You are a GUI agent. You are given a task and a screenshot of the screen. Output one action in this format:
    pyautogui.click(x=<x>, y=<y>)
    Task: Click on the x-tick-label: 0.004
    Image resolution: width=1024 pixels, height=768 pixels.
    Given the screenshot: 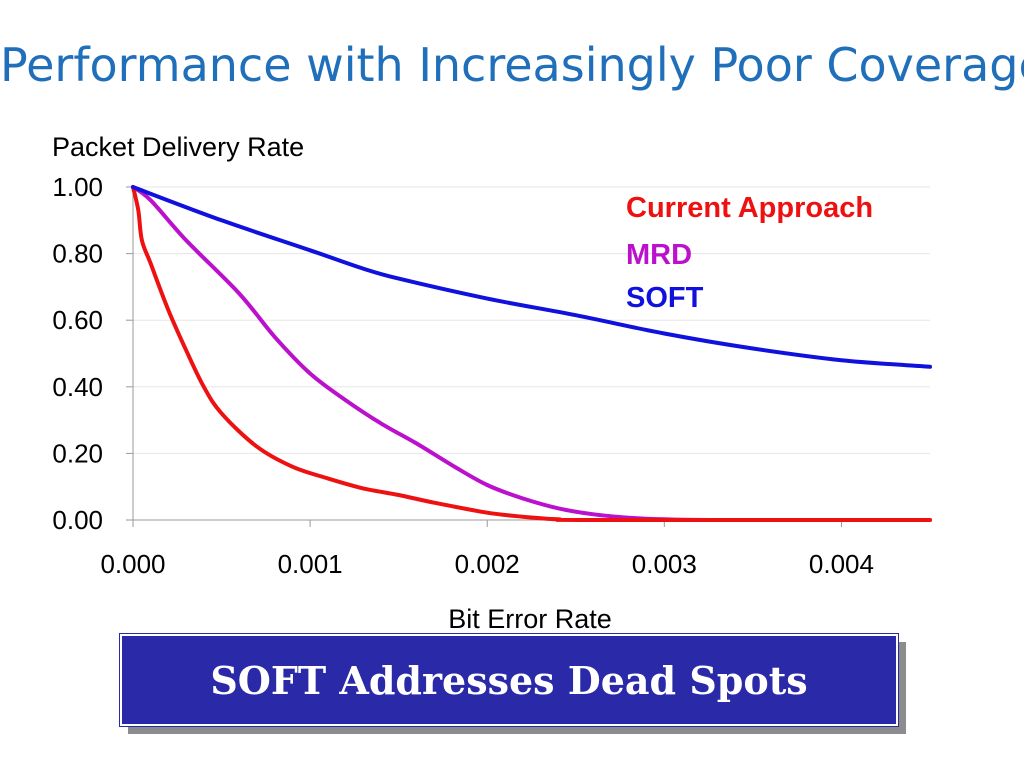 What is the action you would take?
    pyautogui.click(x=841, y=564)
    